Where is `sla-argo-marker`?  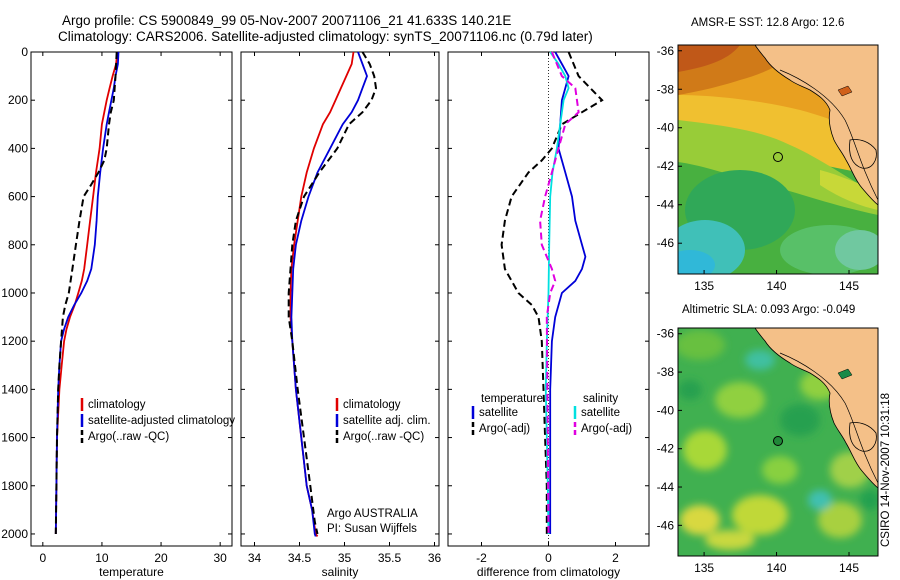
sla-argo-marker is located at coordinates (778, 441).